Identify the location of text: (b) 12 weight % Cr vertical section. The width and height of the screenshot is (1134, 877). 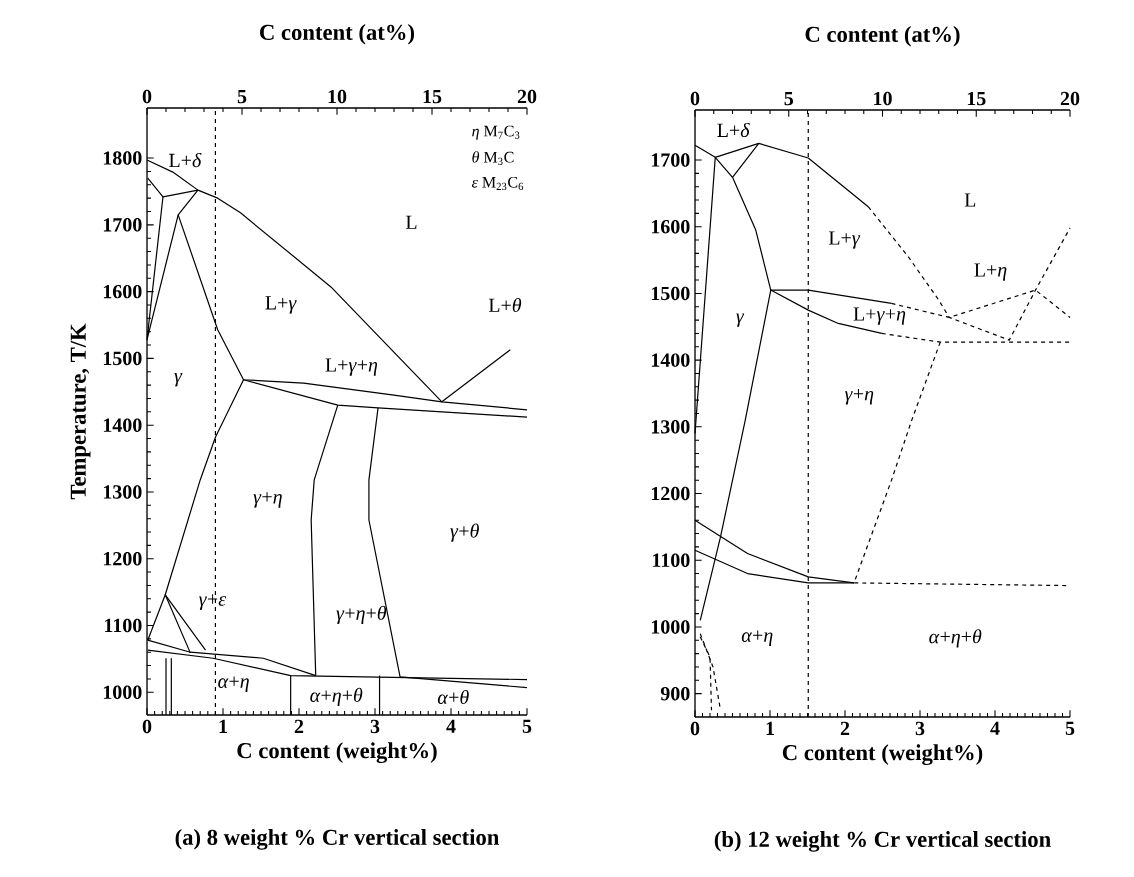
(882, 841).